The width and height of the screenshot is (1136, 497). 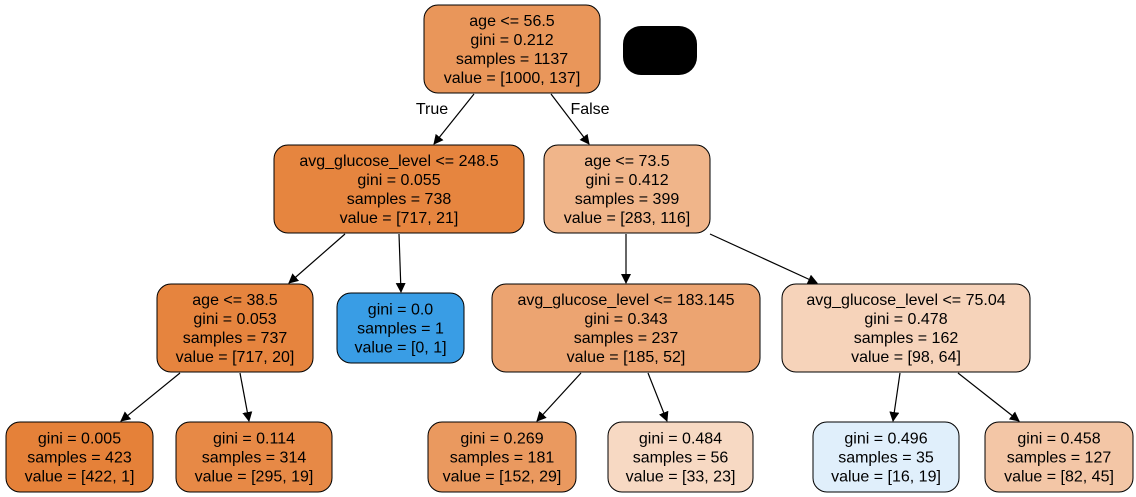 What do you see at coordinates (627, 161) in the screenshot?
I see `node-text-line: age <= 73.5` at bounding box center [627, 161].